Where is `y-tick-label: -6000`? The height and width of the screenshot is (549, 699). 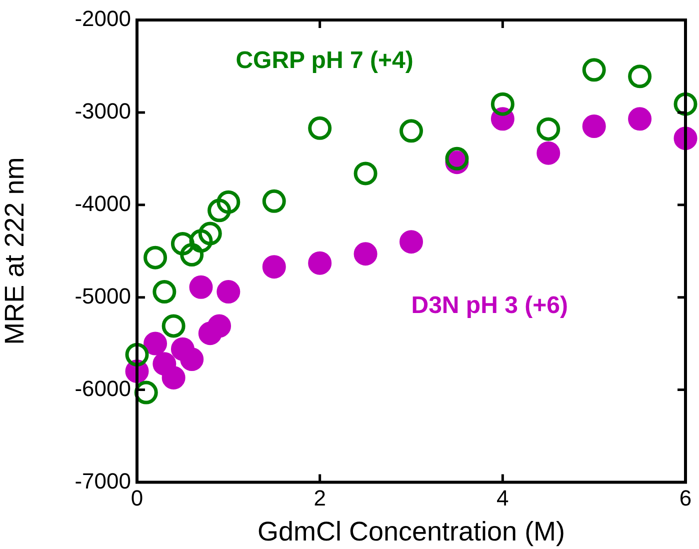
y-tick-label: -6000 is located at coordinates (102, 388).